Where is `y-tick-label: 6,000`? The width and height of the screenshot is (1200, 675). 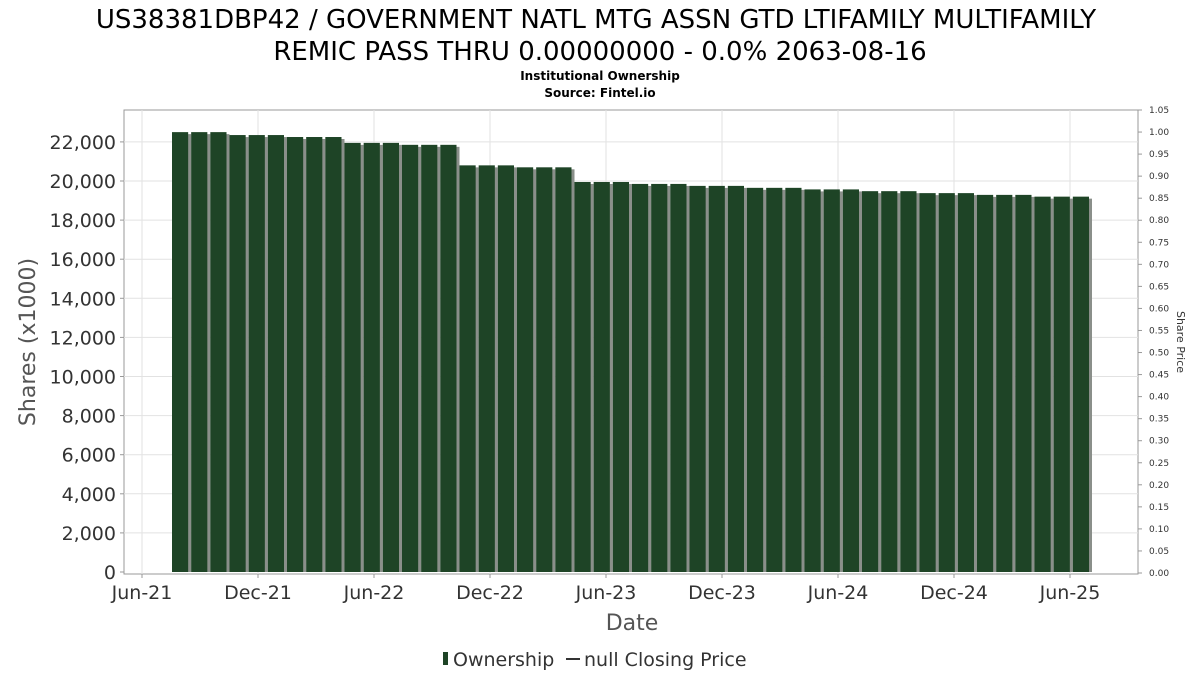 y-tick-label: 6,000 is located at coordinates (89, 456).